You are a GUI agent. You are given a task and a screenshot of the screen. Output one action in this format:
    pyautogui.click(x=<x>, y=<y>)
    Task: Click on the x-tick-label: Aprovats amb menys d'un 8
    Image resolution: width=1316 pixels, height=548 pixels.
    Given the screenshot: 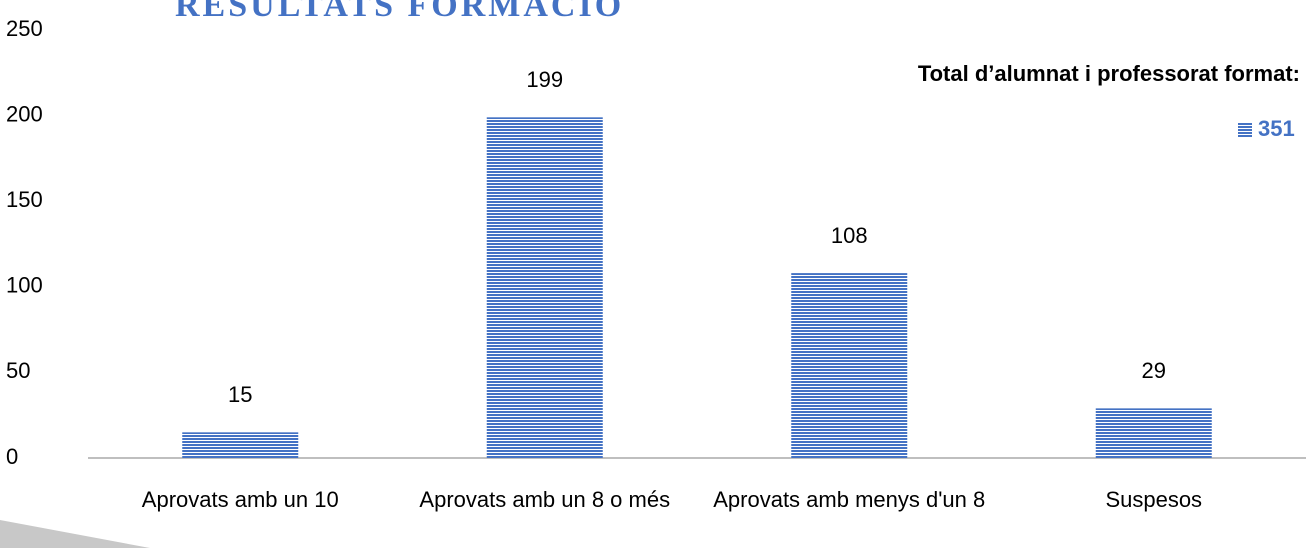 What is the action you would take?
    pyautogui.click(x=849, y=499)
    